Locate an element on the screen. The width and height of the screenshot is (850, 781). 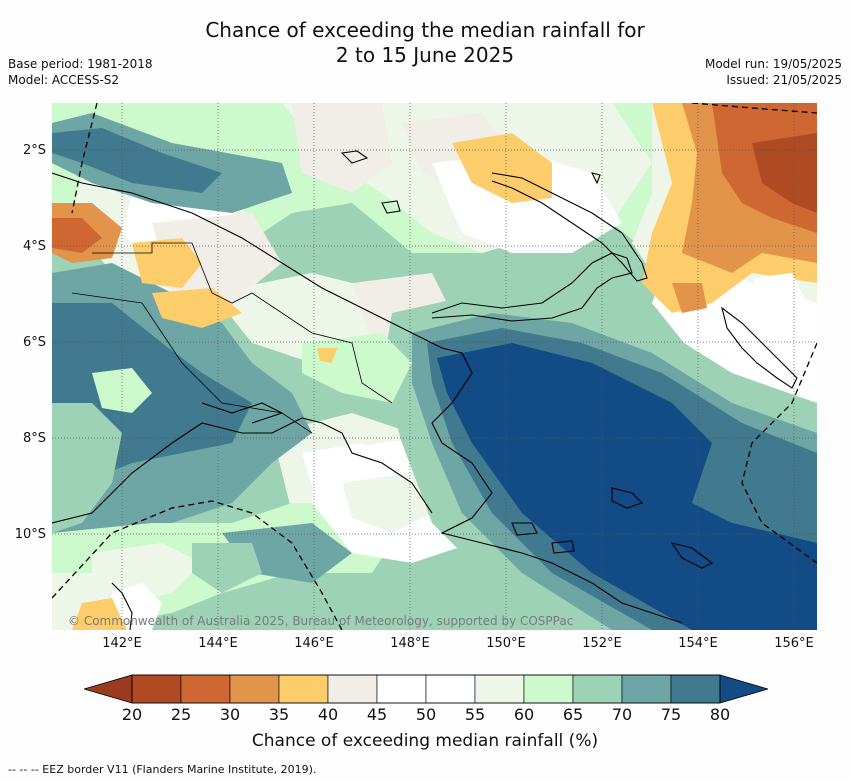
model-text: Model: ACCESS-S2 is located at coordinates (64, 80).